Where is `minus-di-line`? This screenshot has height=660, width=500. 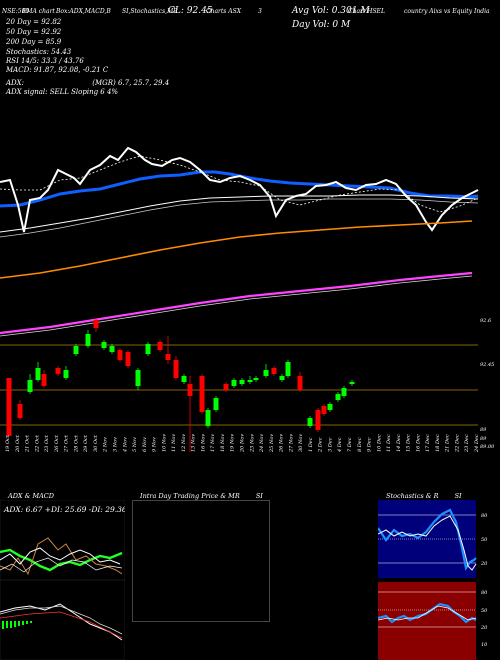 minus-di-line is located at coordinates (60, 556).